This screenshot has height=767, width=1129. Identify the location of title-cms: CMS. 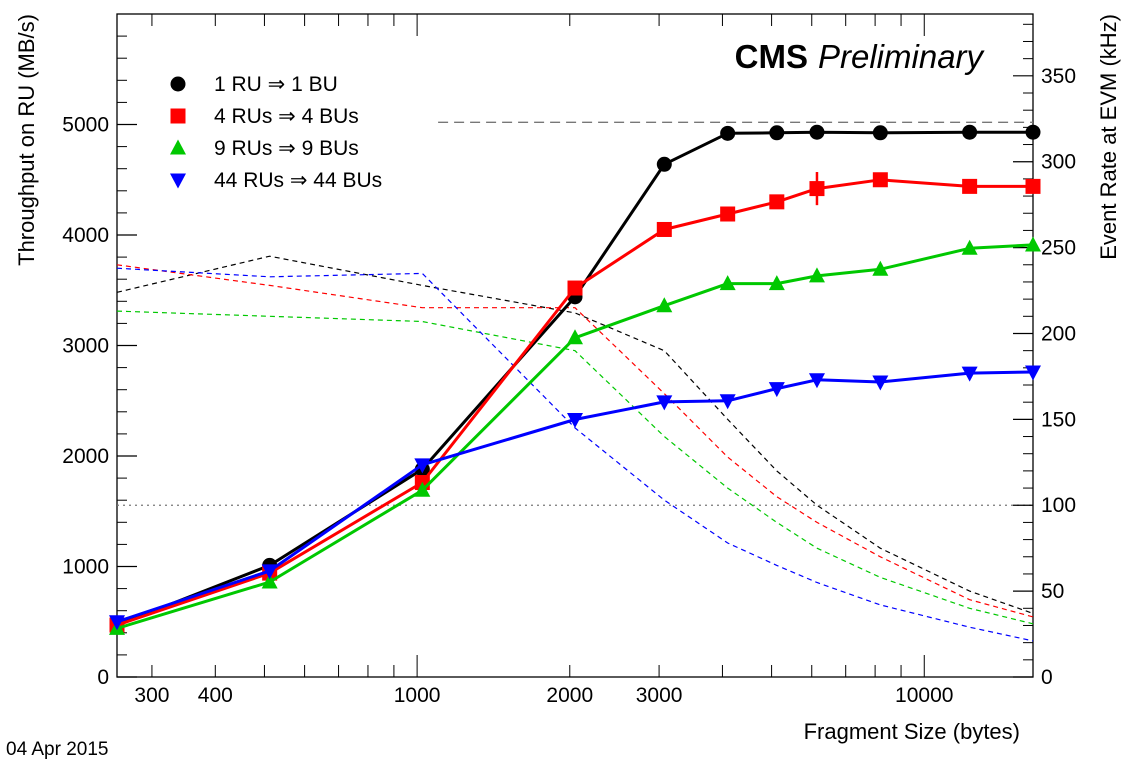
(771, 56).